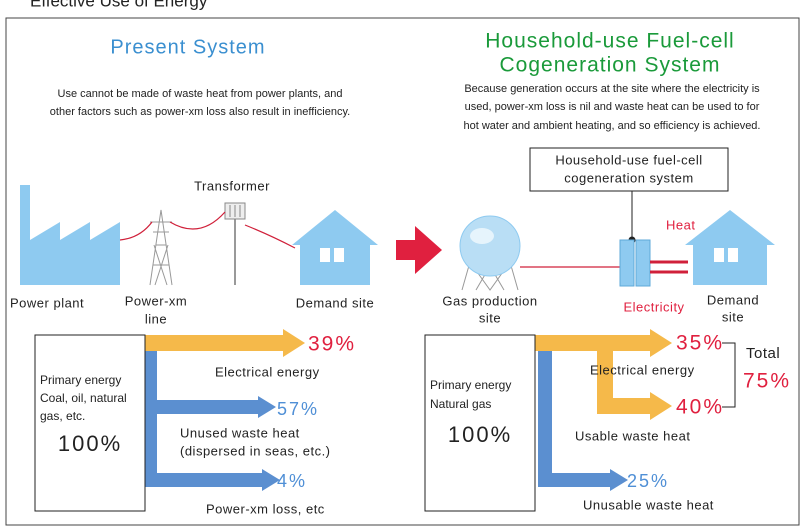  Describe the element at coordinates (292, 481) in the screenshot. I see `percent: 4%` at that location.